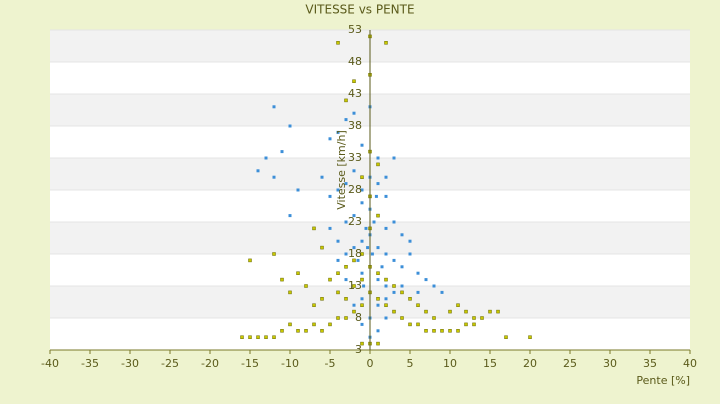 This screenshot has height=404, width=720. Describe the element at coordinates (490, 363) in the screenshot. I see `x-tick-label: 15` at that location.